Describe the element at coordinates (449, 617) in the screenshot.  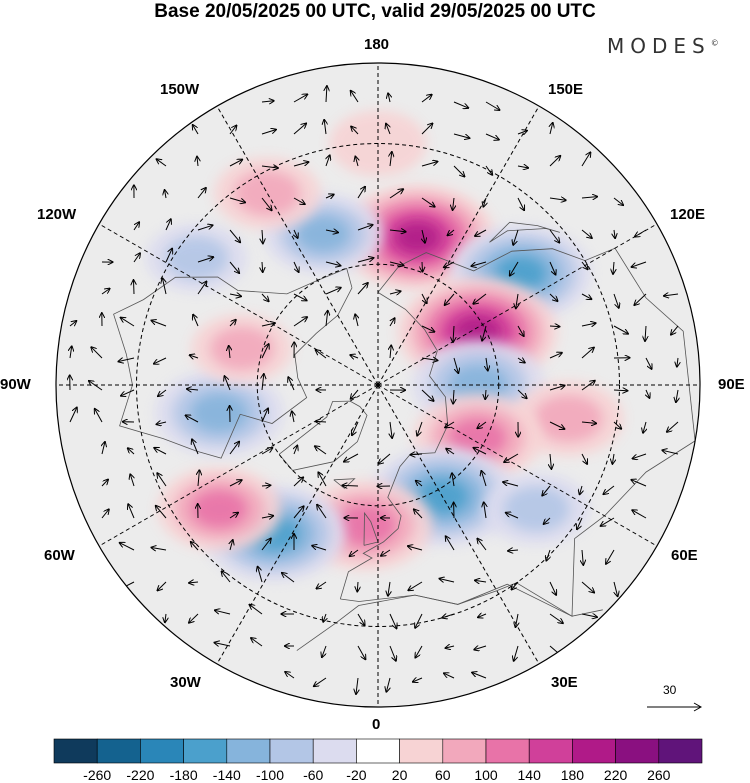
I see `coastline-segment` at that location.